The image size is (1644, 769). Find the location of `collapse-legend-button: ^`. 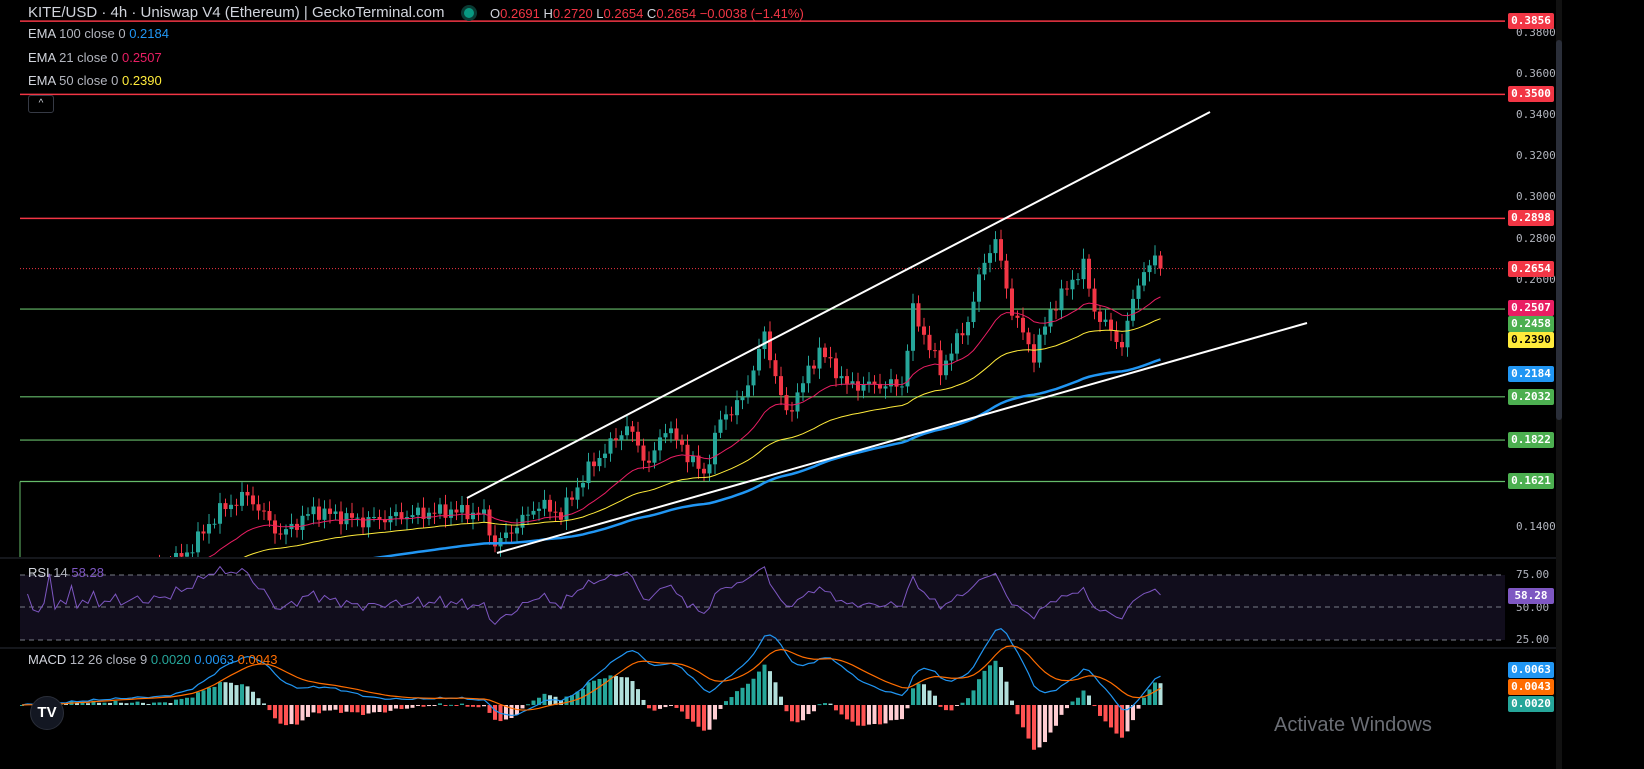

collapse-legend-button: ^ is located at coordinates (41, 104).